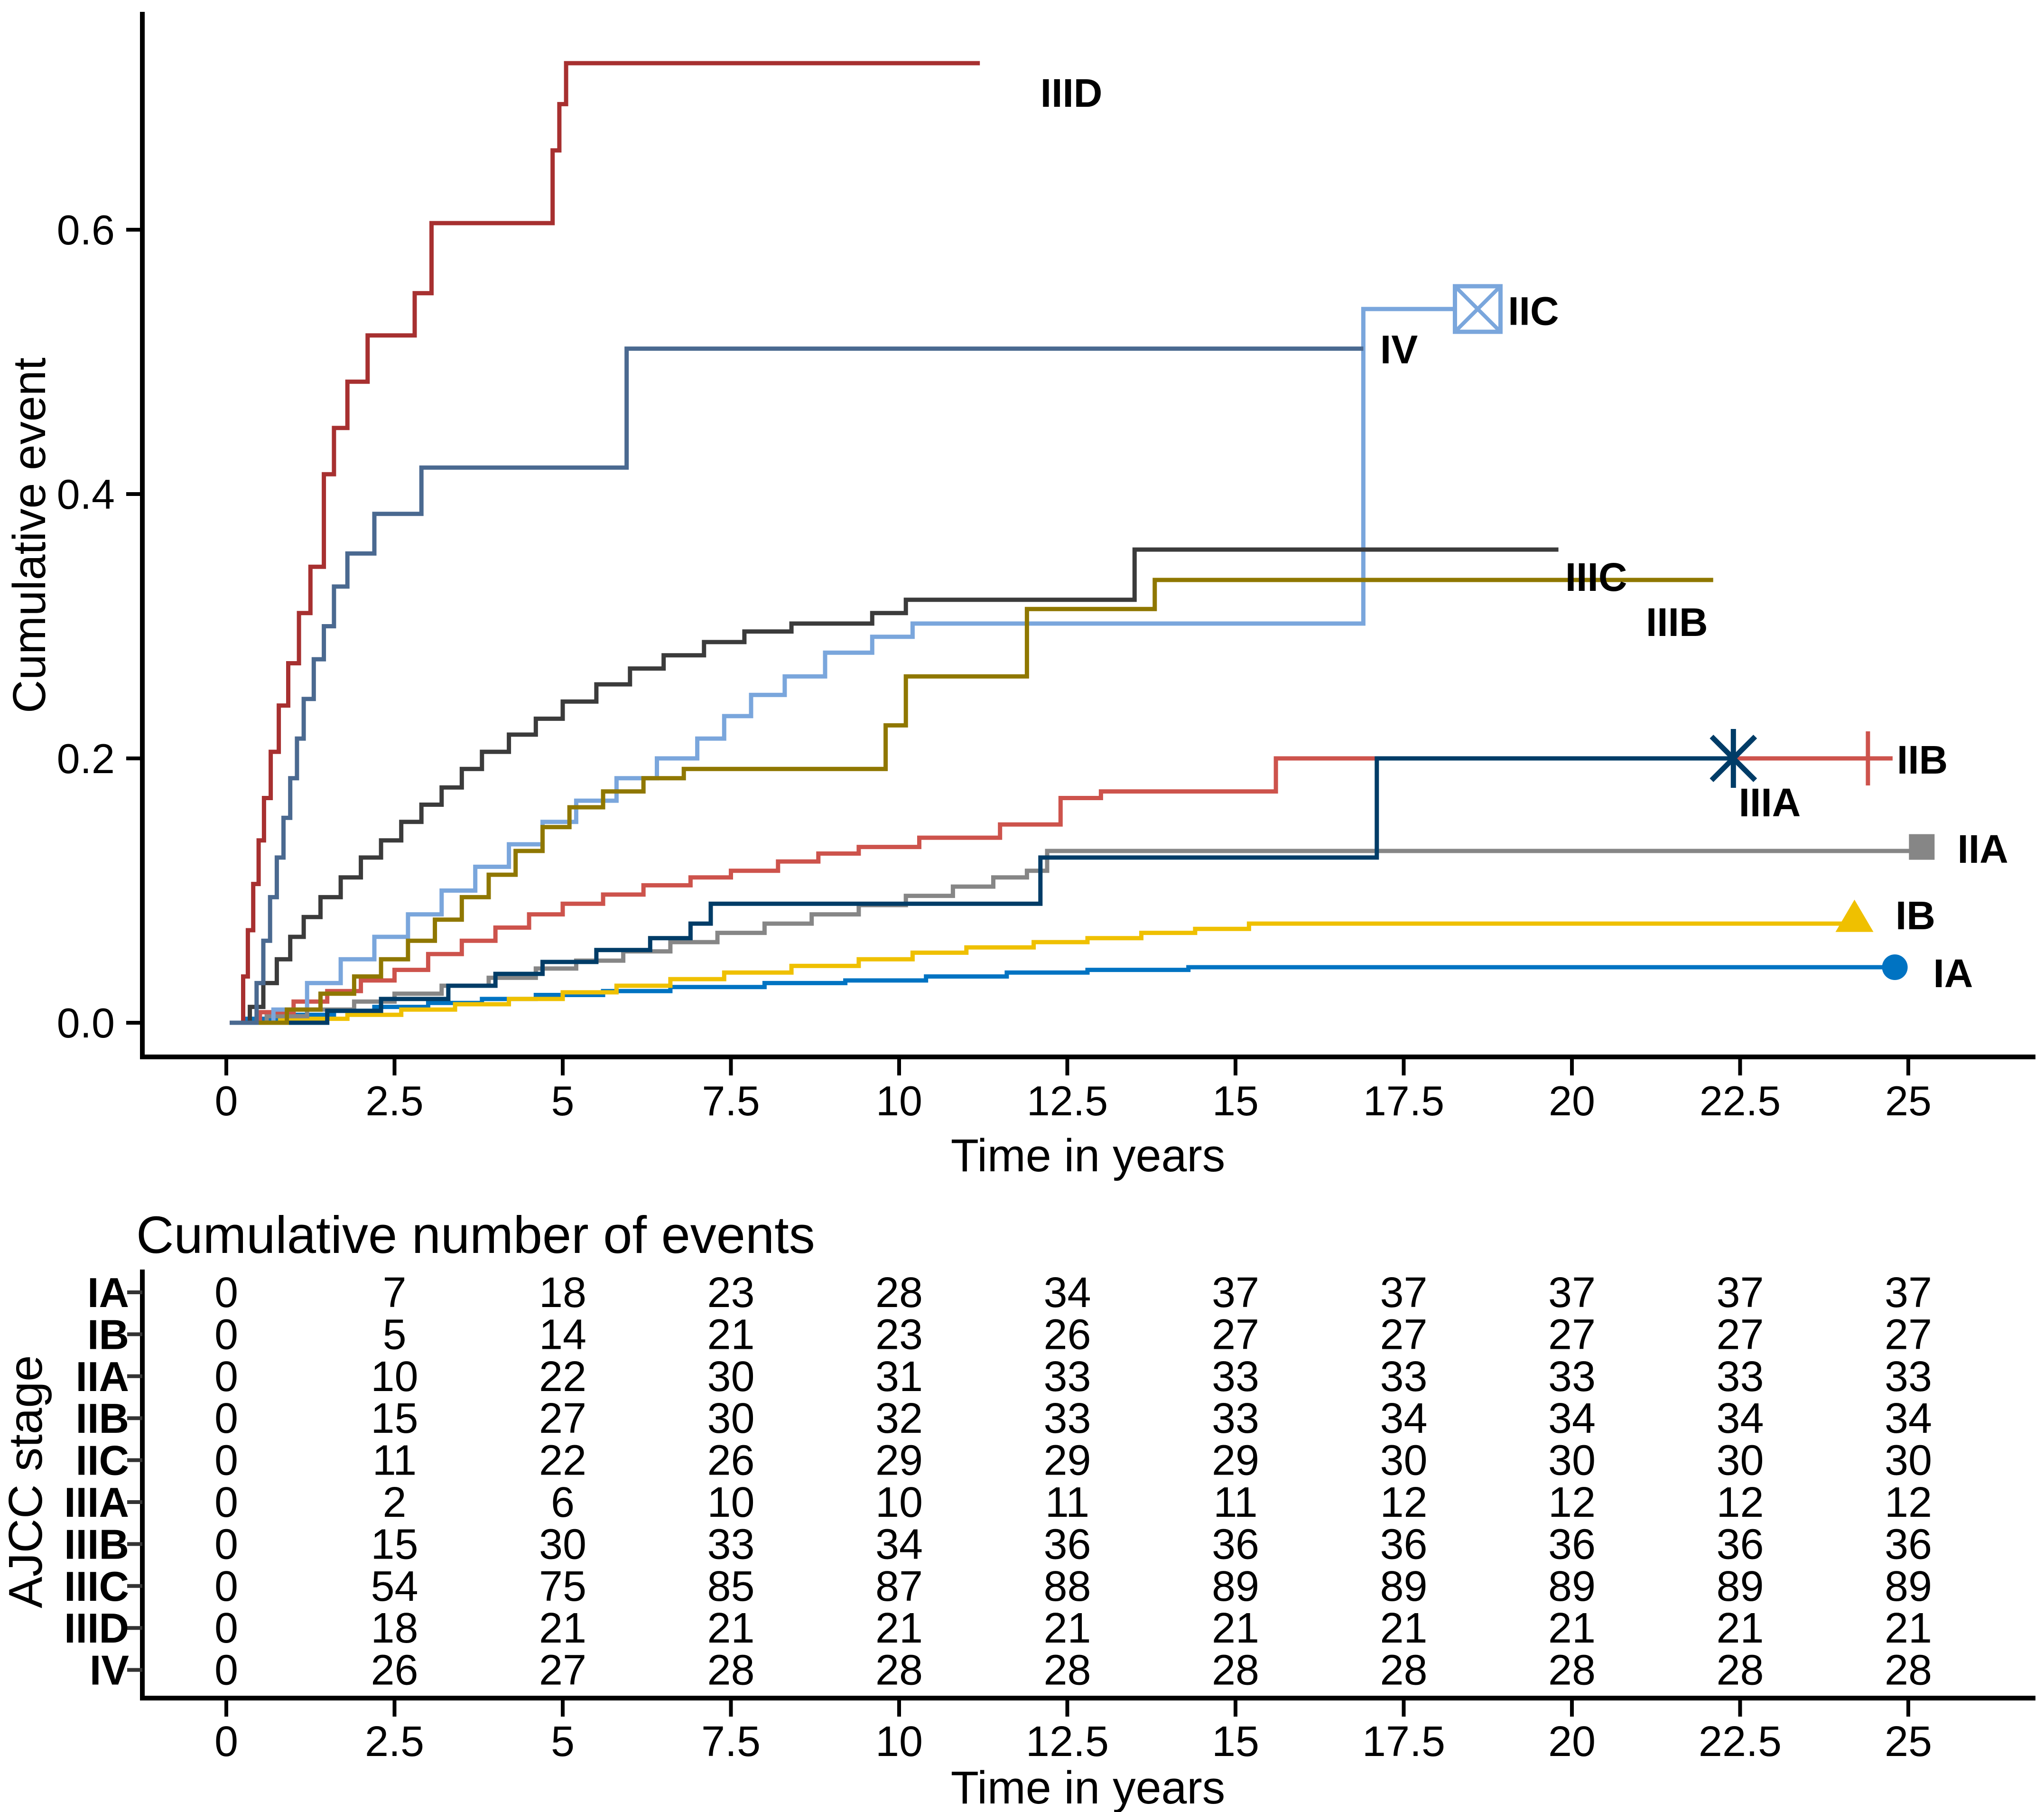 This screenshot has height=1812, width=2044. Describe the element at coordinates (1740, 1586) in the screenshot. I see `table-cell-IIIC-22.5: 89` at that location.